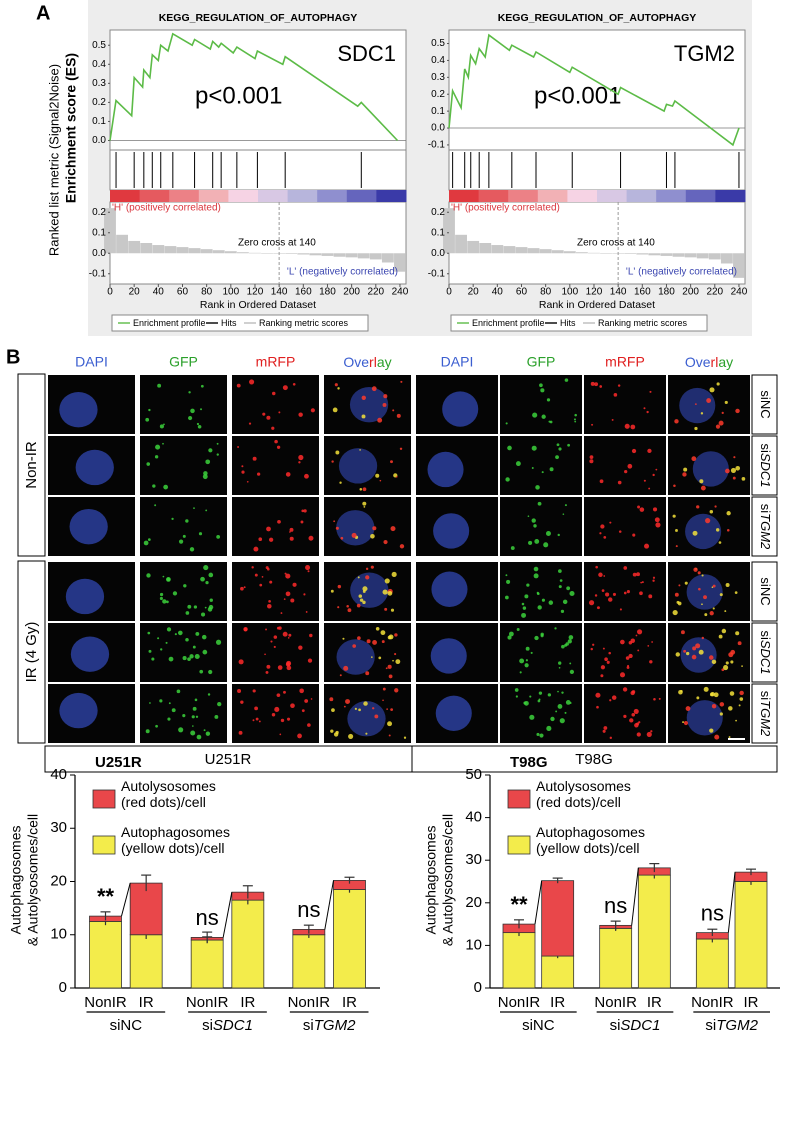  What do you see at coordinates (478, 987) in the screenshot?
I see `y-tick-label: 0` at bounding box center [478, 987].